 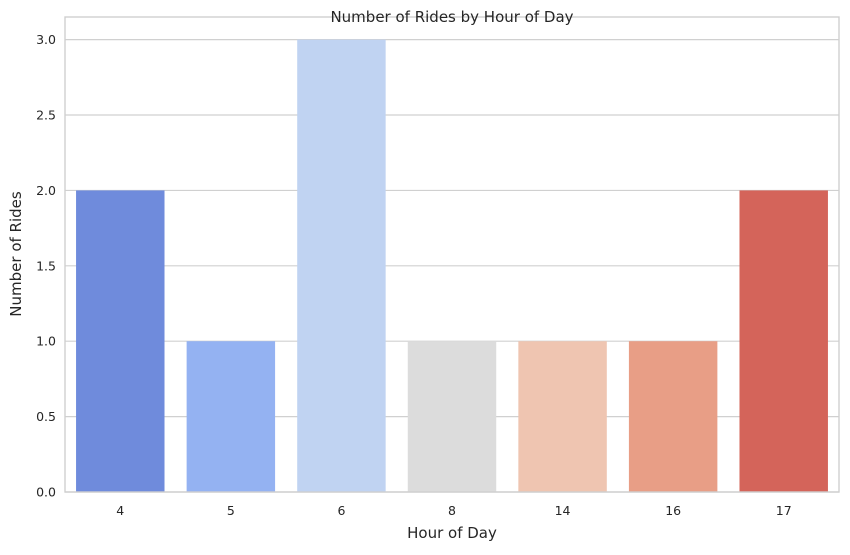 What do you see at coordinates (46, 190) in the screenshot?
I see `y-tick-label: 2.0` at bounding box center [46, 190].